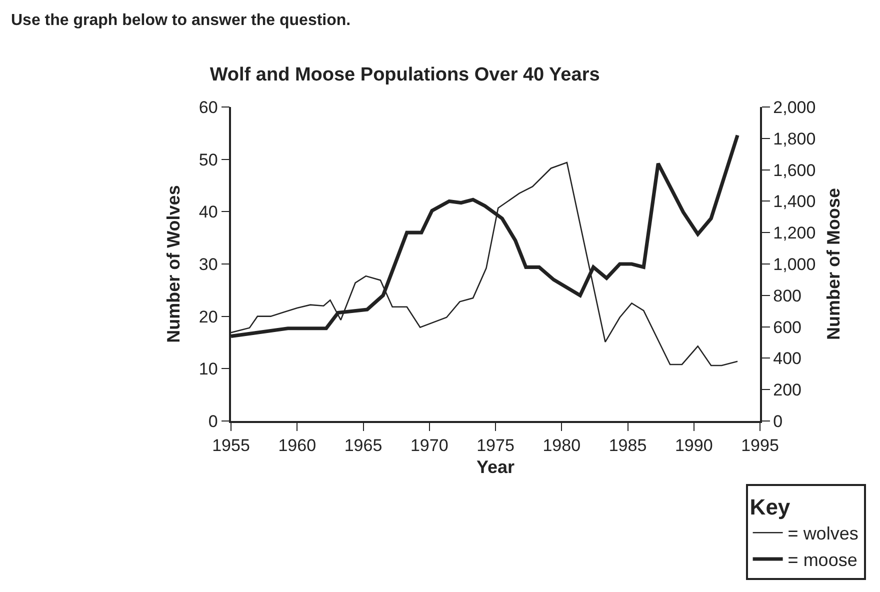 Image resolution: width=880 pixels, height=592 pixels. What do you see at coordinates (760, 446) in the screenshot?
I see `x-tick-label: 1995` at bounding box center [760, 446].